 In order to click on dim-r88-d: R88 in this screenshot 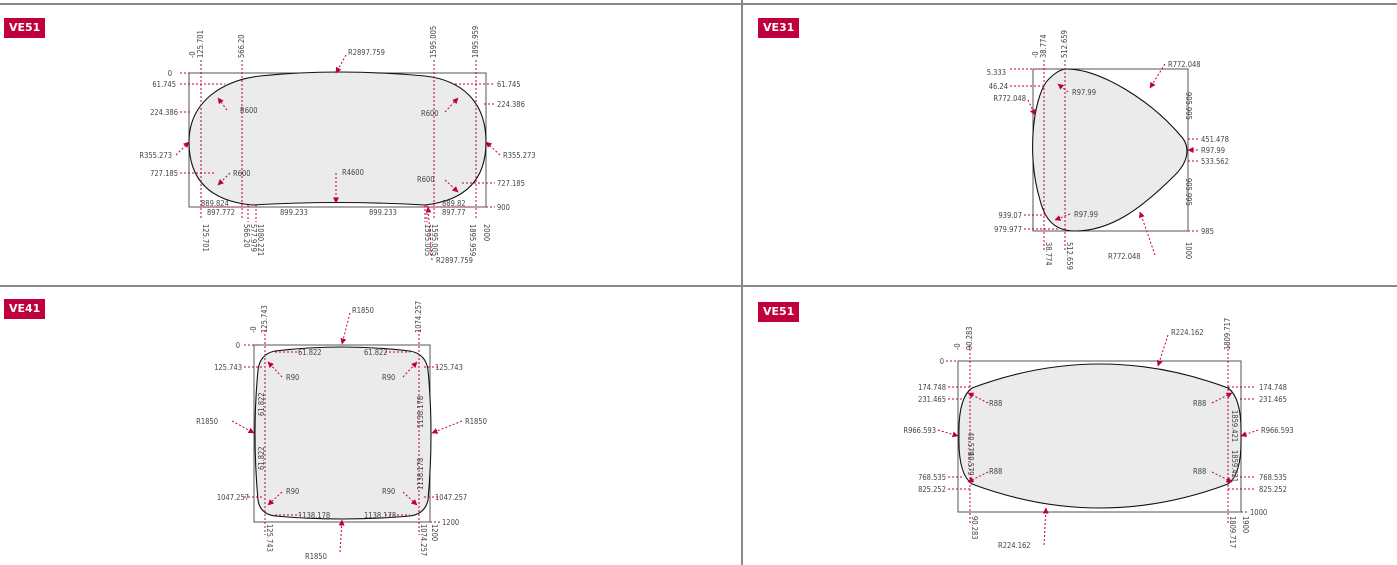, I will do `click(1199, 471)`.